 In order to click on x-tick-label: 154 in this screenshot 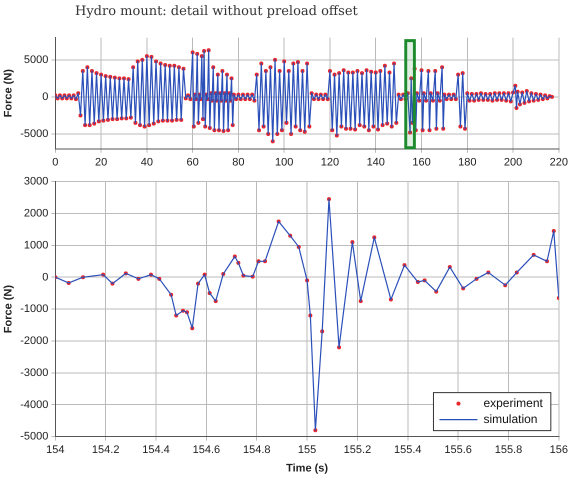, I will do `click(55, 450)`.